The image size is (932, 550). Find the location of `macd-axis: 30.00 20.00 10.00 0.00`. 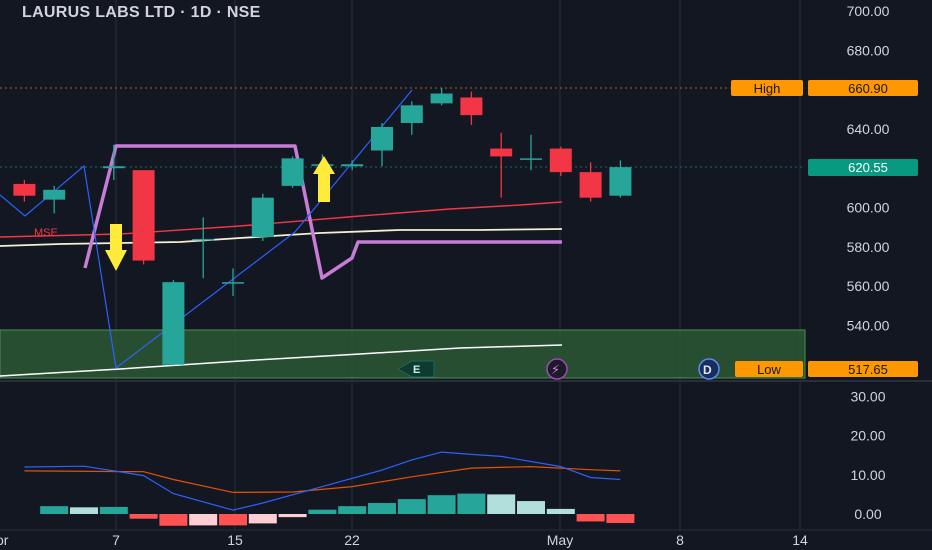

macd-axis: 30.00 20.00 10.00 0.00 is located at coordinates (867, 455).